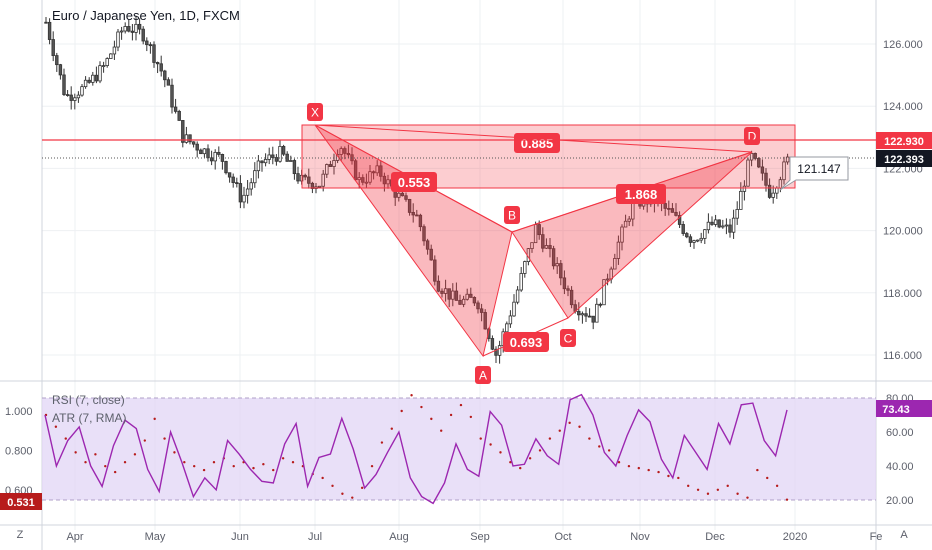 Image resolution: width=932 pixels, height=550 pixels. Describe the element at coordinates (904, 158) in the screenshot. I see `level-tag-bg` at that location.